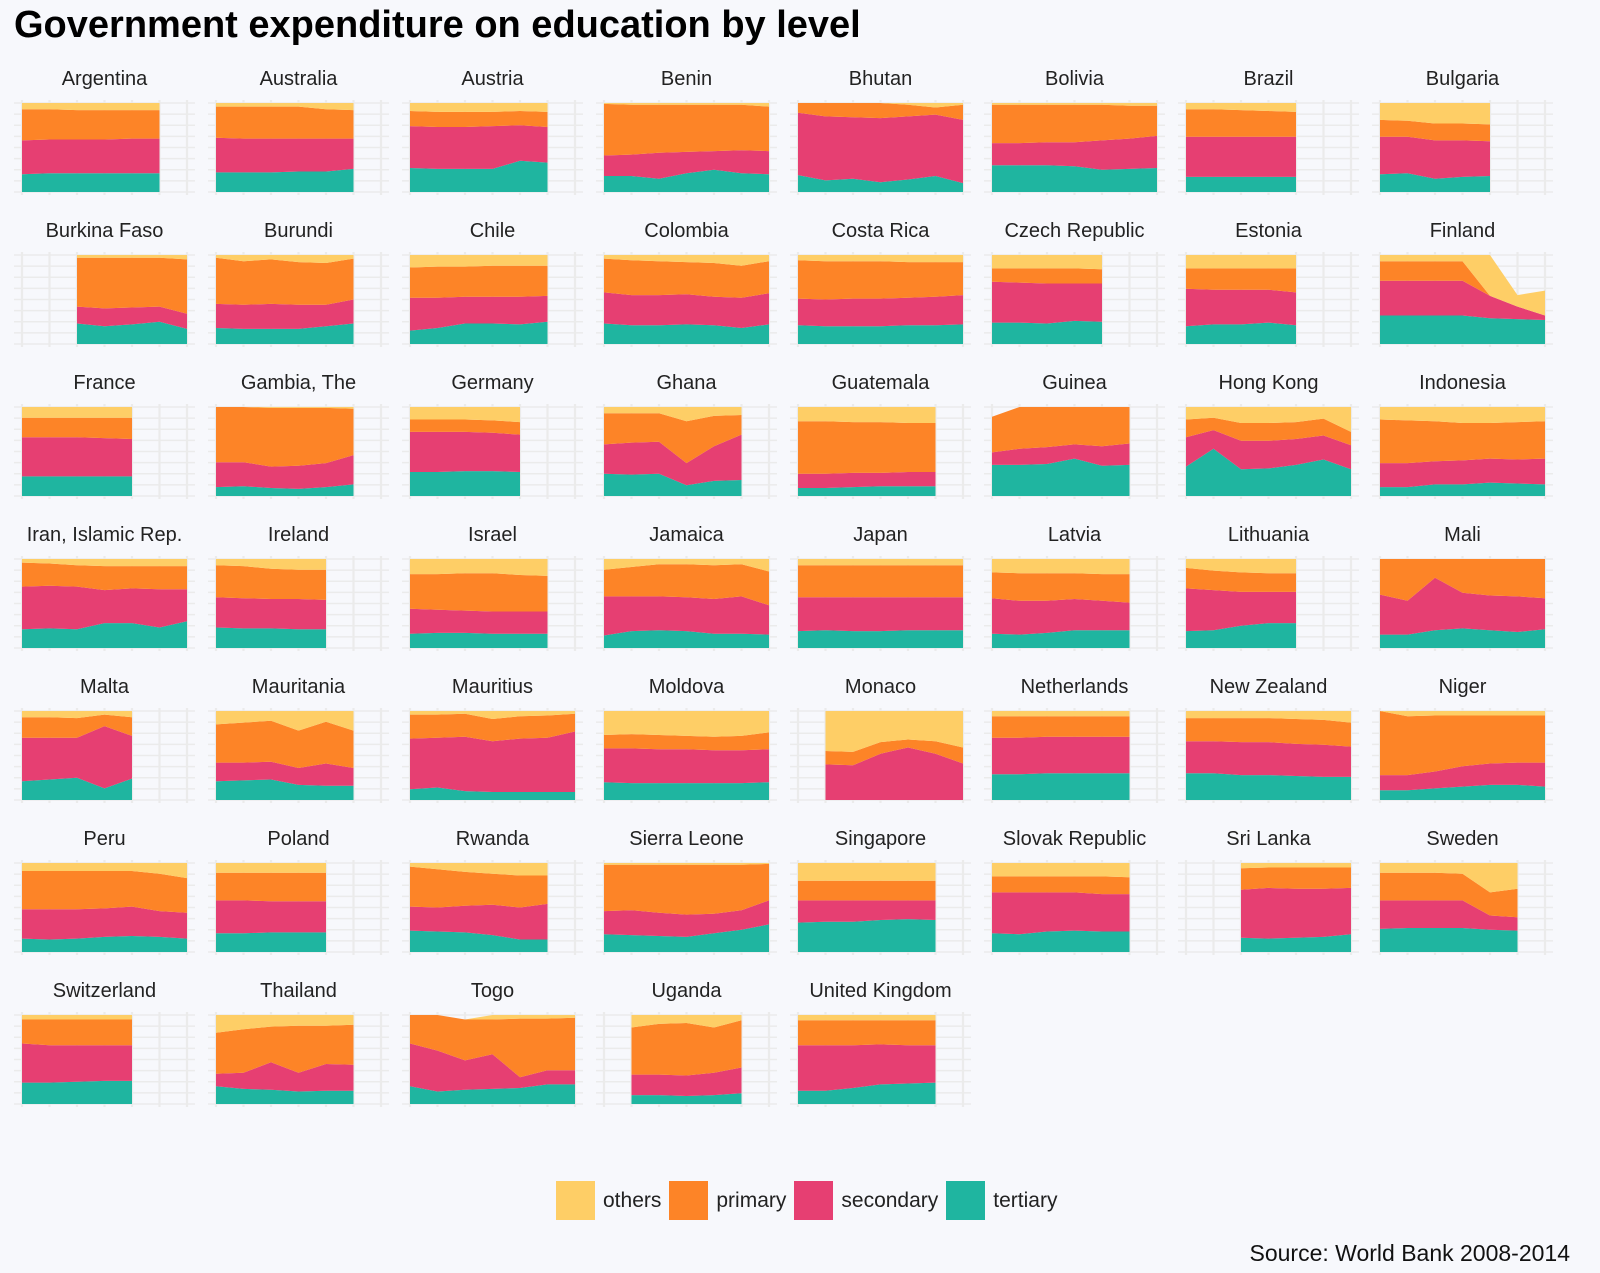 The height and width of the screenshot is (1273, 1600). Describe the element at coordinates (492, 739) in the screenshot. I see `panel-mauritius: Mauritius` at that location.